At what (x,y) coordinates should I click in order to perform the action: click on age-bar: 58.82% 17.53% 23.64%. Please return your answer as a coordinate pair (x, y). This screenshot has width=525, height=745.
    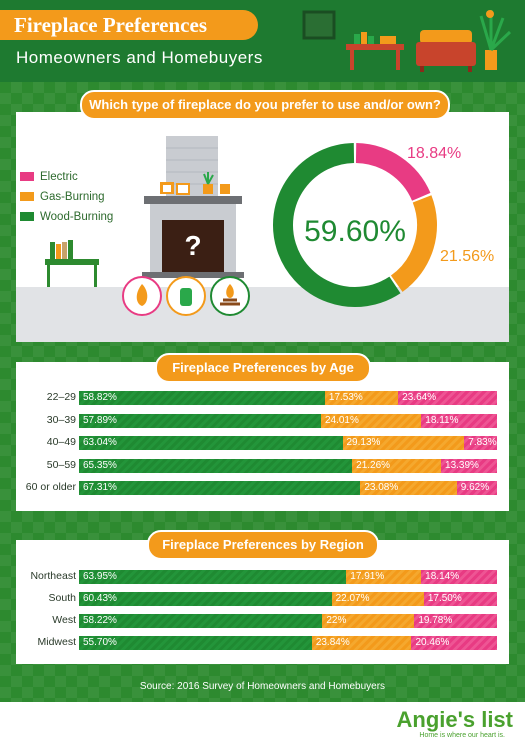
    Looking at the image, I should click on (288, 398).